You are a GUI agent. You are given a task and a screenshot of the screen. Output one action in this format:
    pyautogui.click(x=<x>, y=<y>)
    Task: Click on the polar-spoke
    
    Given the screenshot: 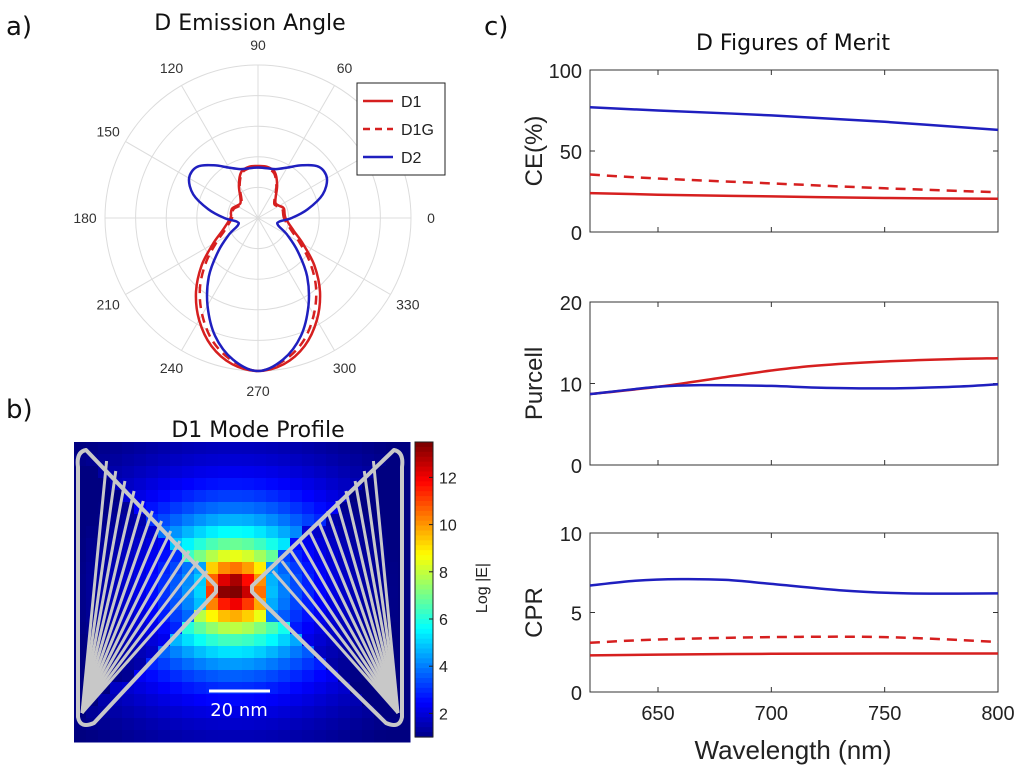 What is the action you would take?
    pyautogui.click(x=296, y=152)
    